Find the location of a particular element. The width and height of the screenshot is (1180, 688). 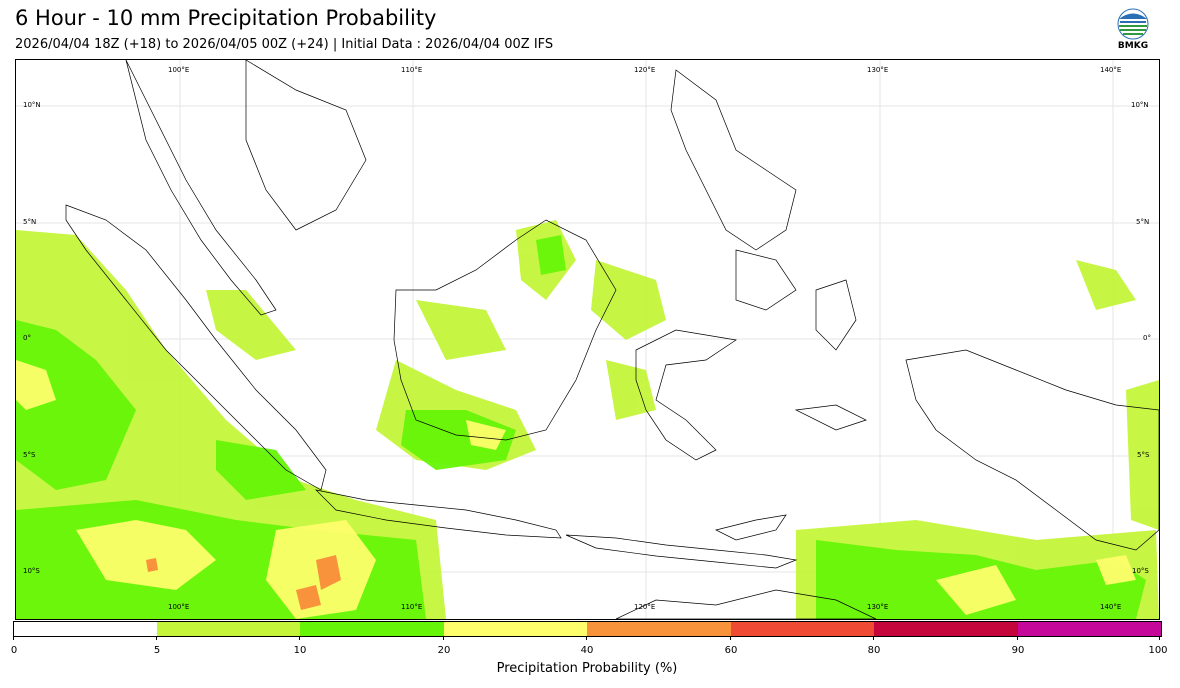

lat-label-right: 5°S is located at coordinates (1143, 455).